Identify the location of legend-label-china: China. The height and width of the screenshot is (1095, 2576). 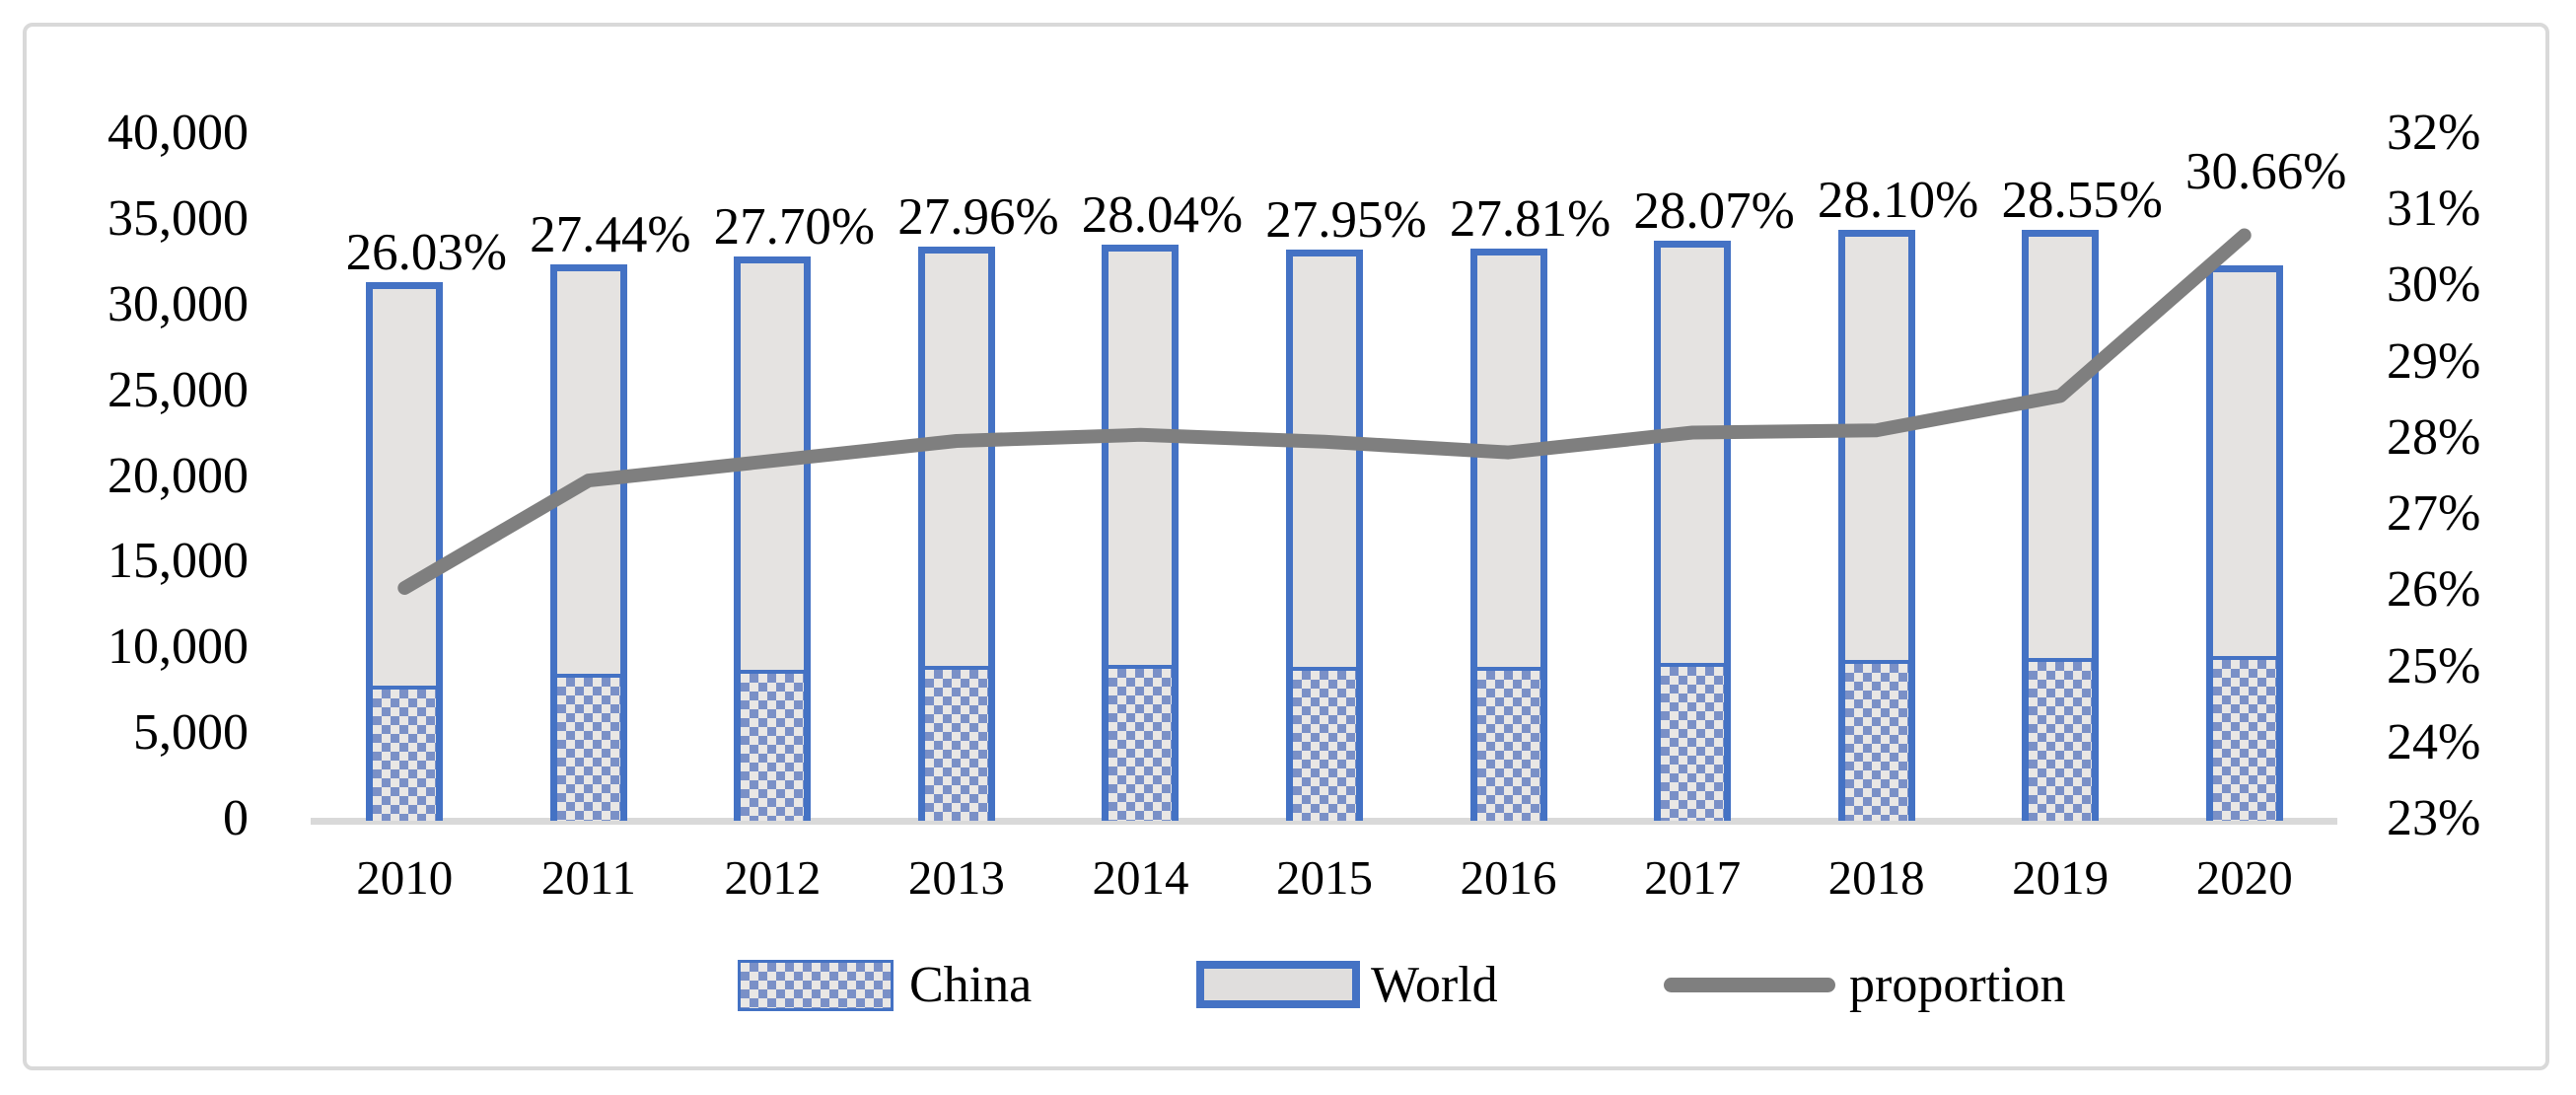
(971, 985).